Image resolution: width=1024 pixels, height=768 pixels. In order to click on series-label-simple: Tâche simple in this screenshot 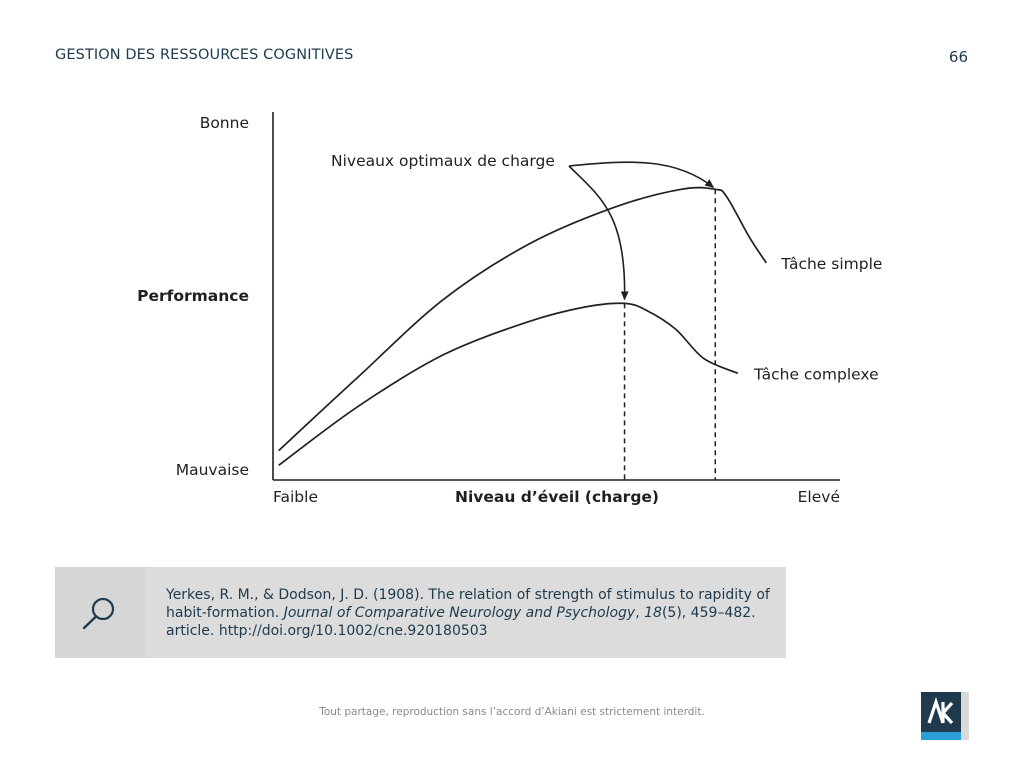, I will do `click(831, 264)`.